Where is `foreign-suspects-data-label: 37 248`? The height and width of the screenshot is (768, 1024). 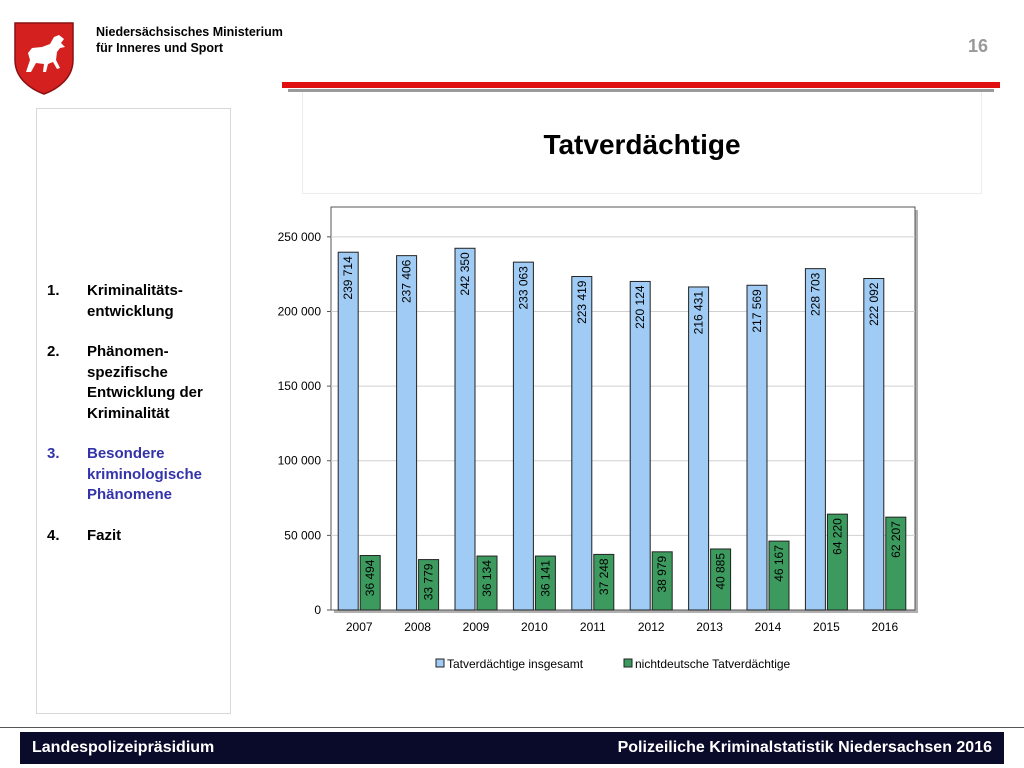 foreign-suspects-data-label: 37 248 is located at coordinates (604, 576).